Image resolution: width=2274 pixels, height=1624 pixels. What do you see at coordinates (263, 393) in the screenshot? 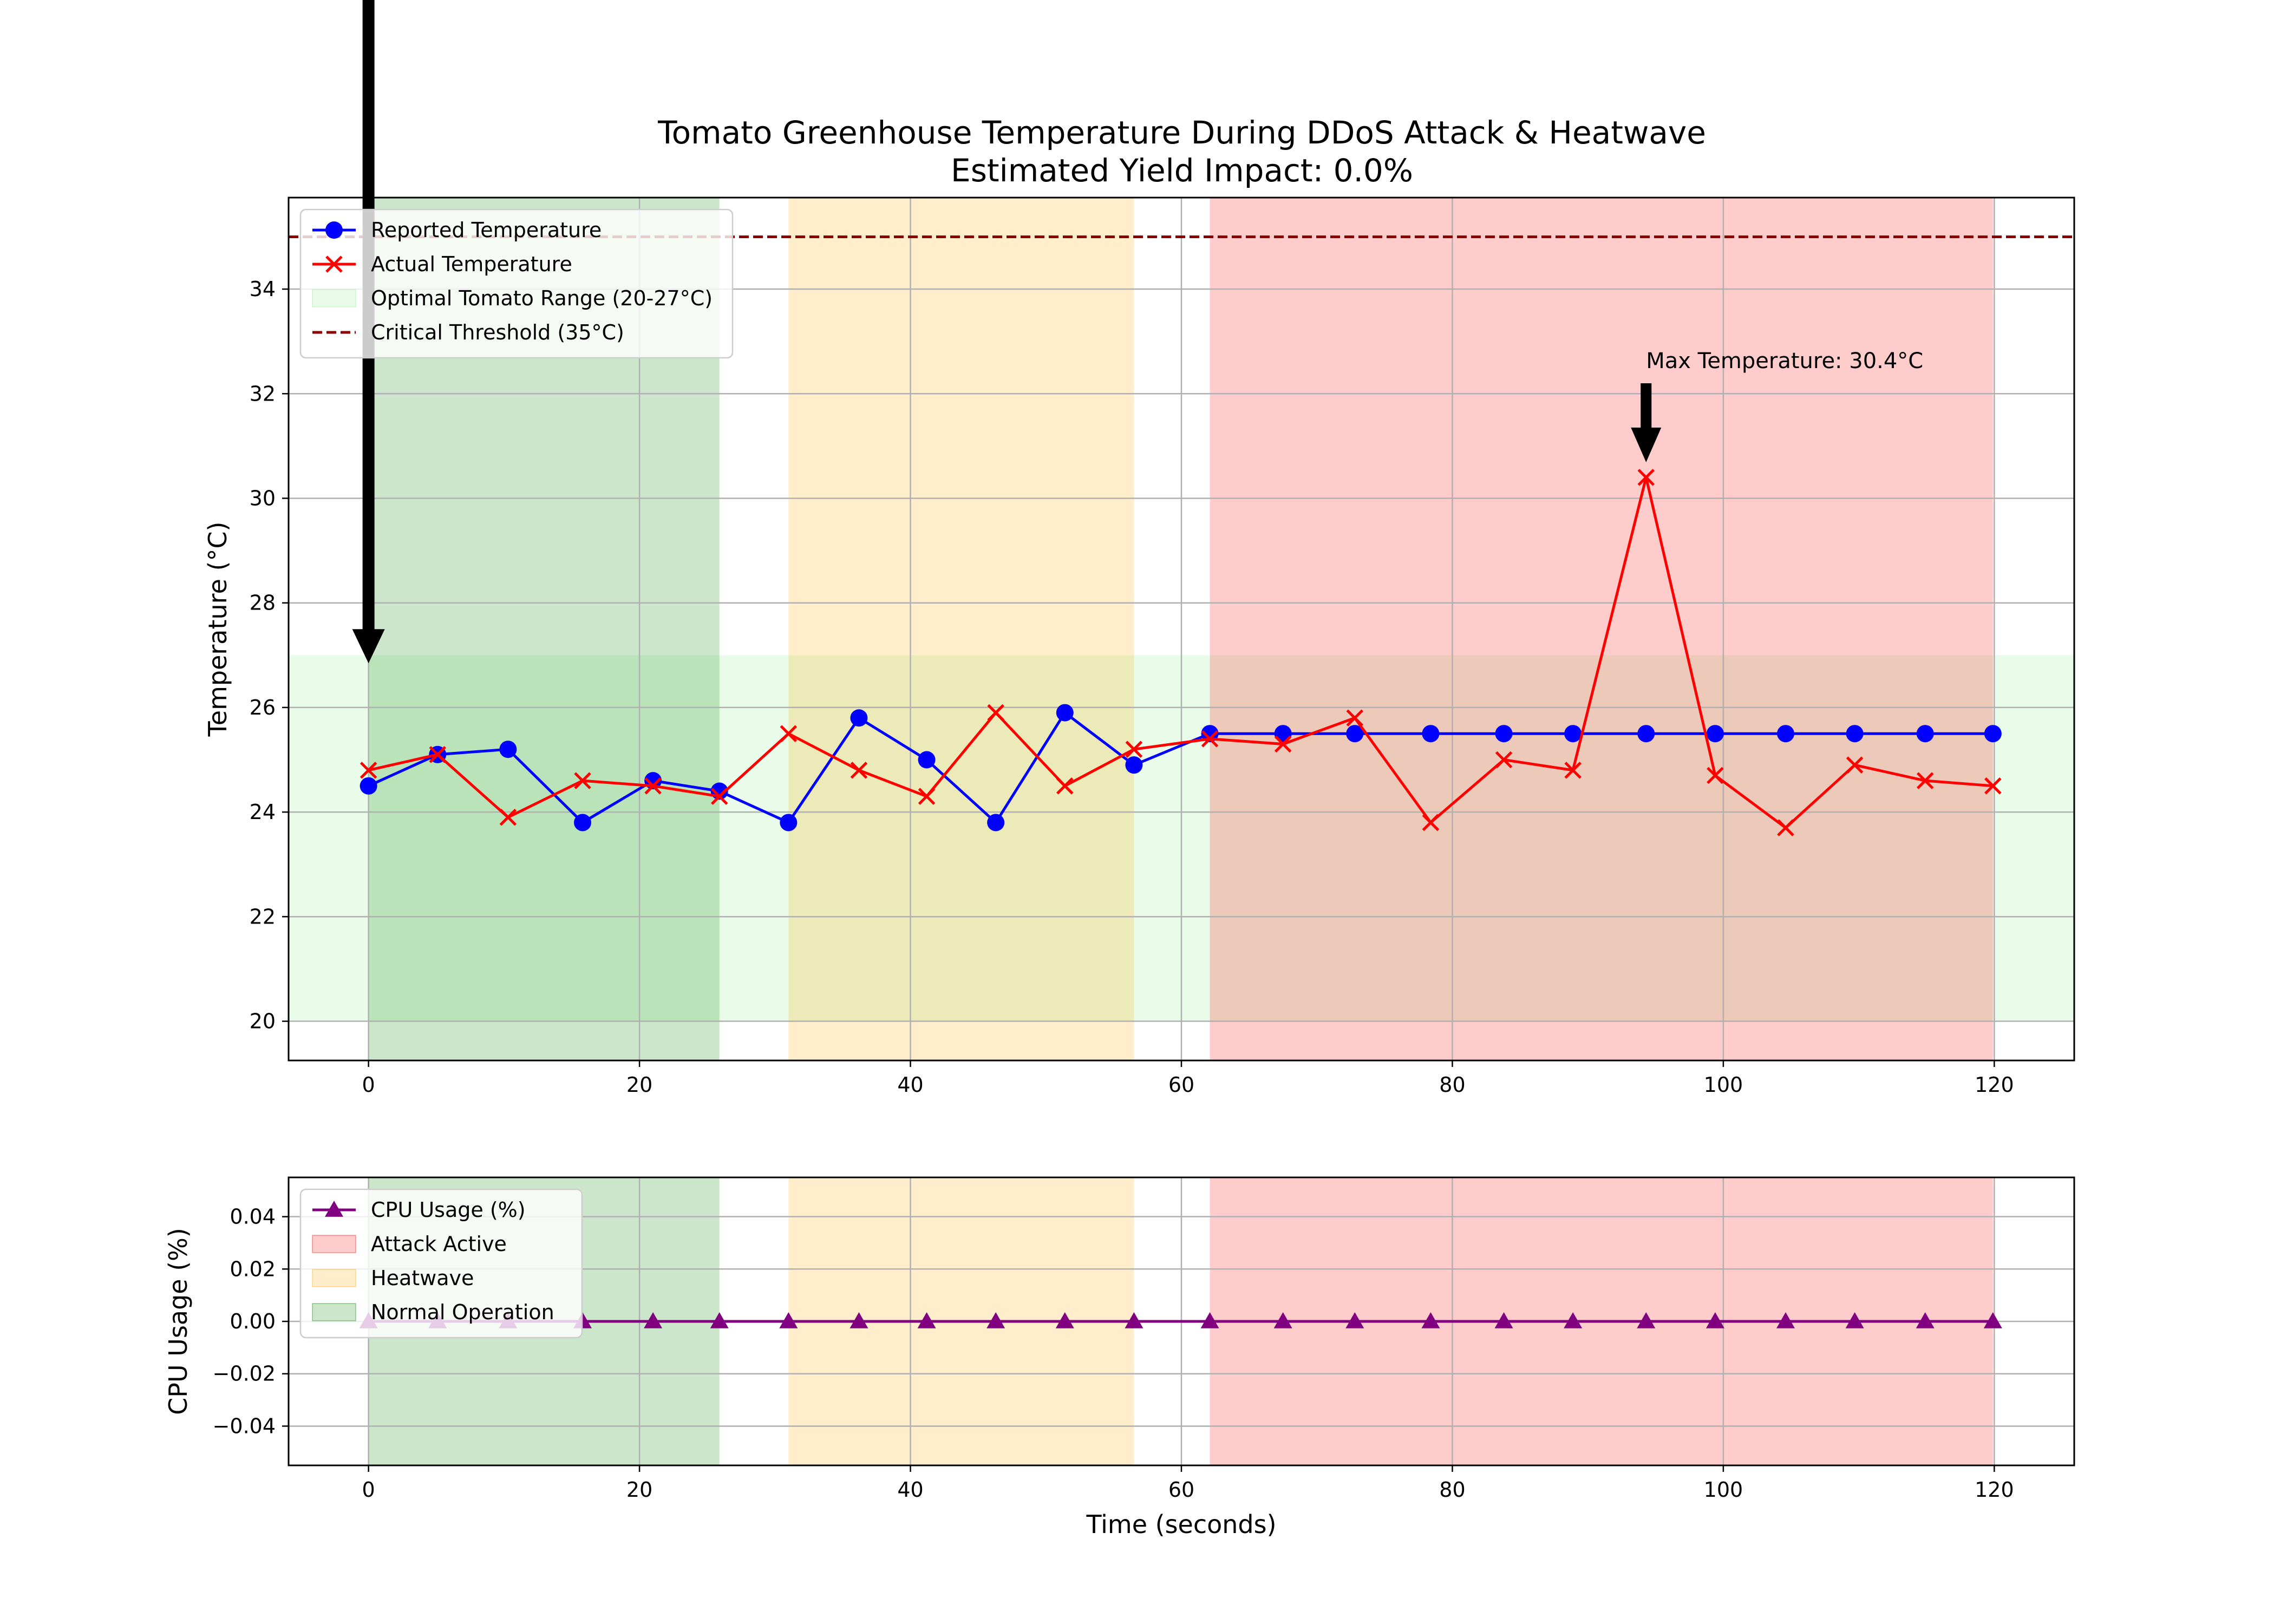
I see `y-tick-label: 32` at bounding box center [263, 393].